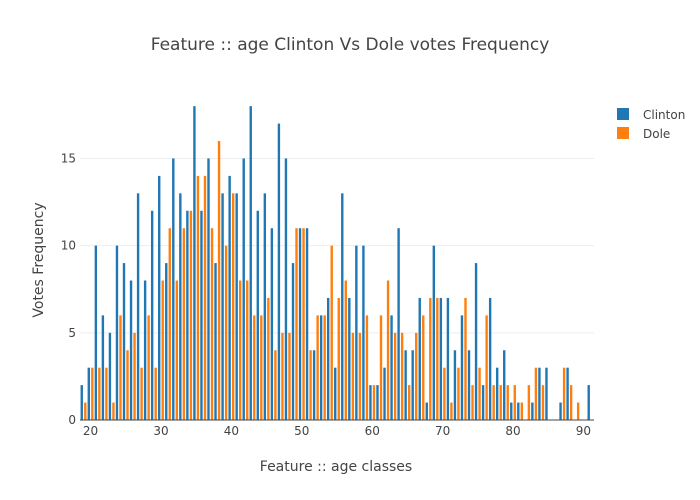 The width and height of the screenshot is (700, 500). I want to click on legend-item-clinton: Clinton, so click(651, 115).